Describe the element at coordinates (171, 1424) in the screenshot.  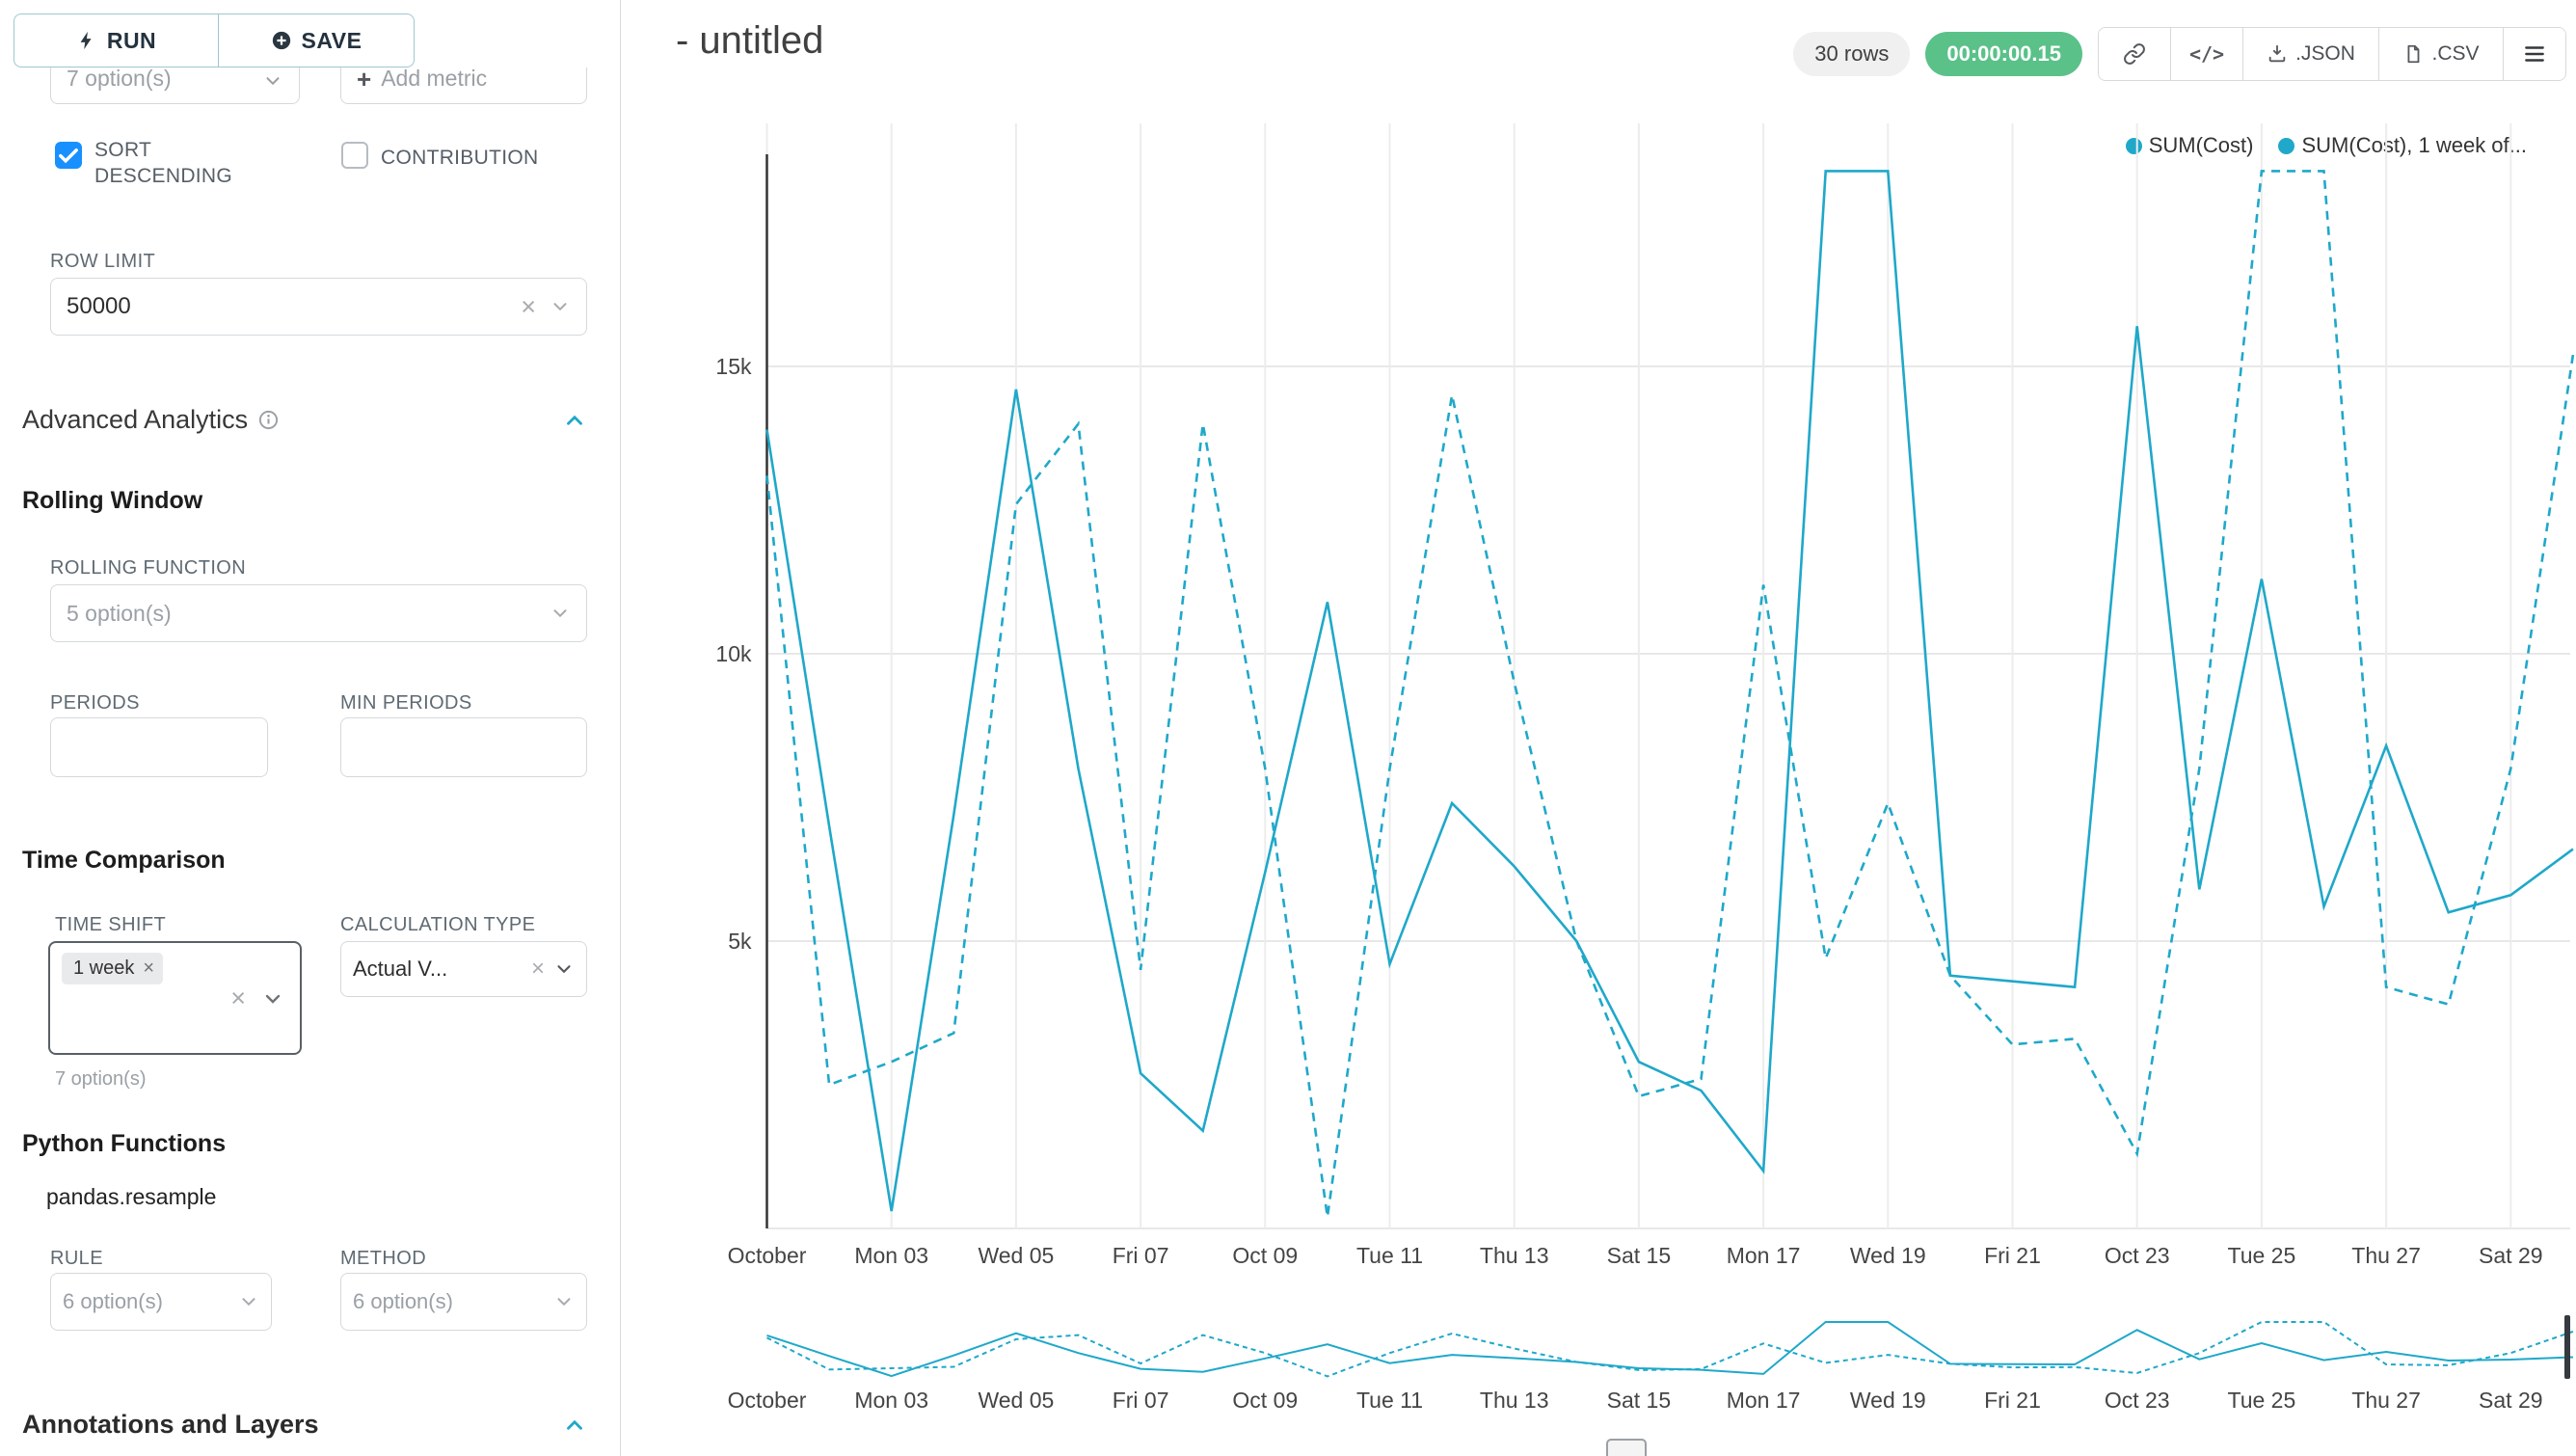
I see `annotations-layers-title: Annotations and Layers` at that location.